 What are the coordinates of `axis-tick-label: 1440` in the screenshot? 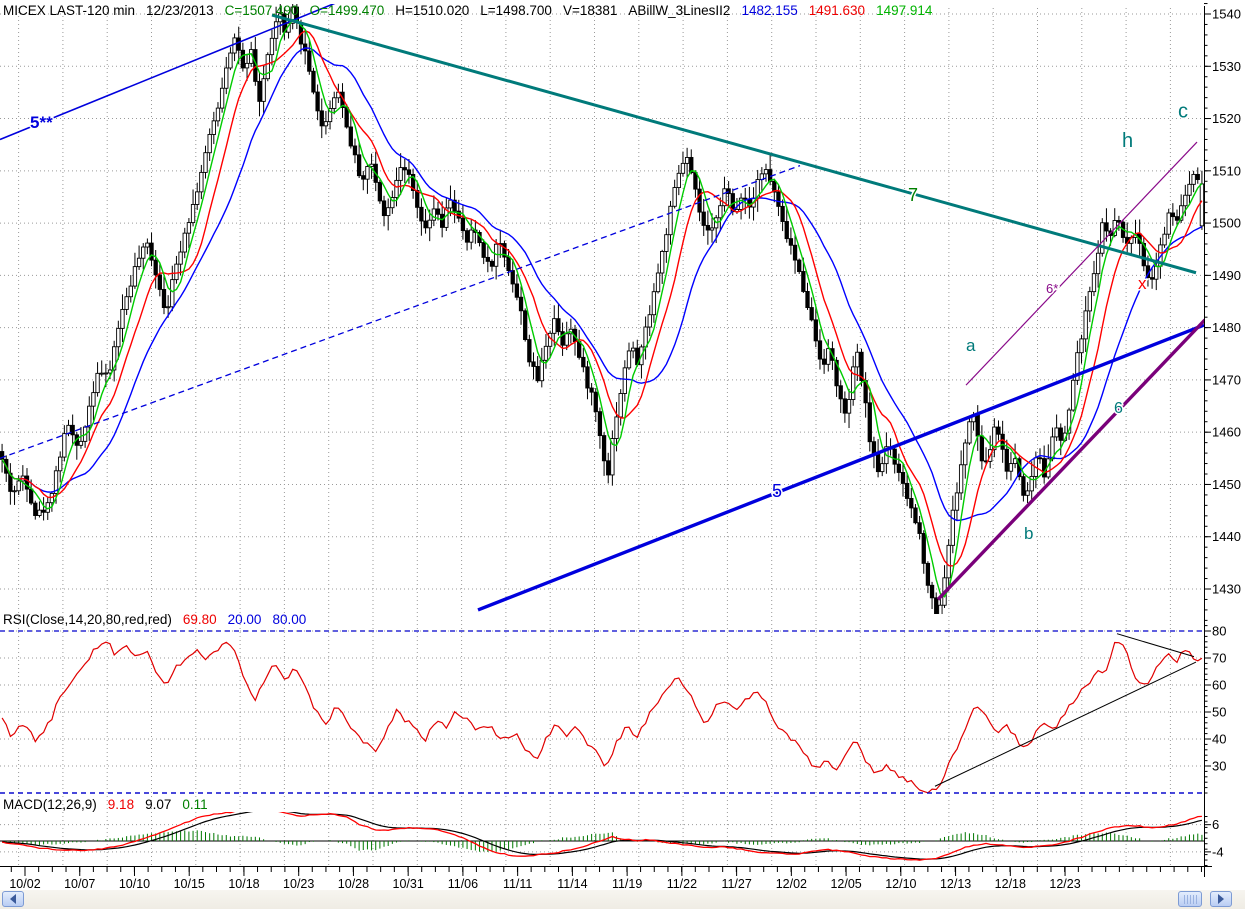 It's located at (1226, 536).